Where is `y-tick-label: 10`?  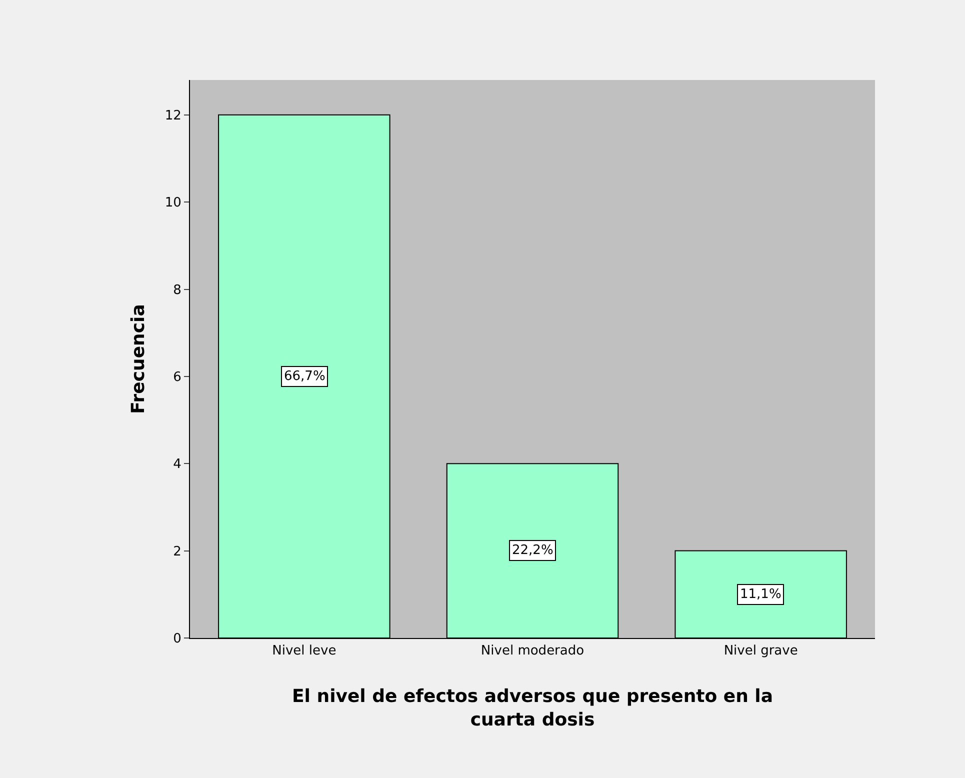
y-tick-label: 10 is located at coordinates (173, 203).